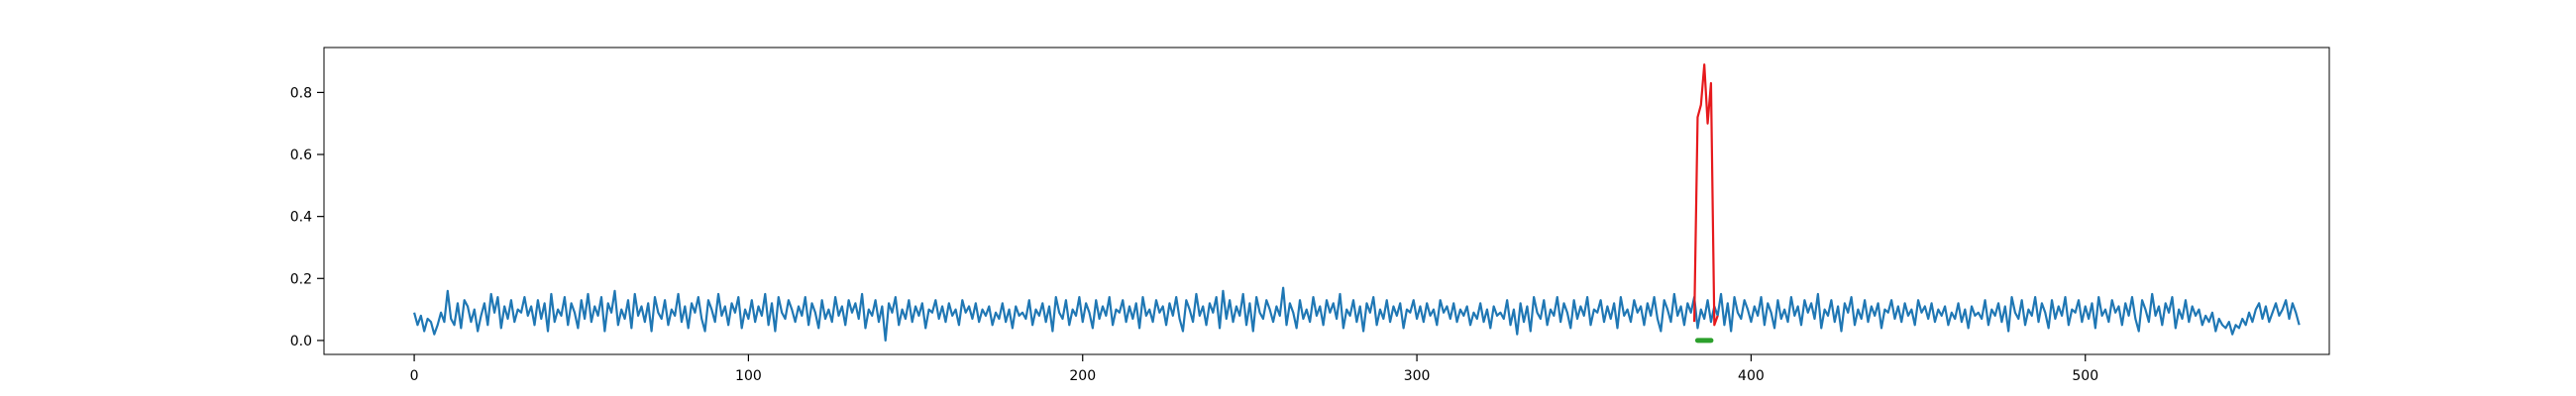  I want to click on y-tick-label: 0.4, so click(301, 218).